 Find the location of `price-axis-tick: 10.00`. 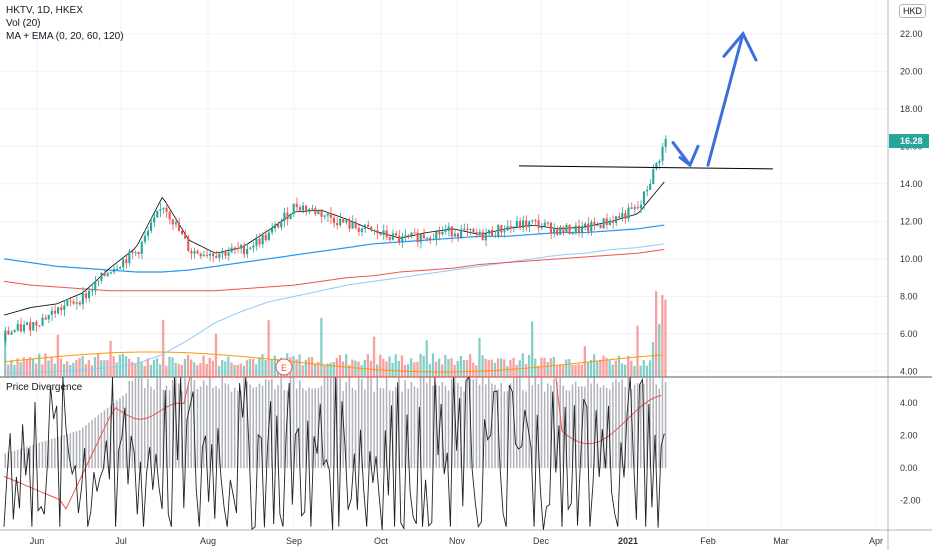

price-axis-tick: 10.00 is located at coordinates (911, 259).